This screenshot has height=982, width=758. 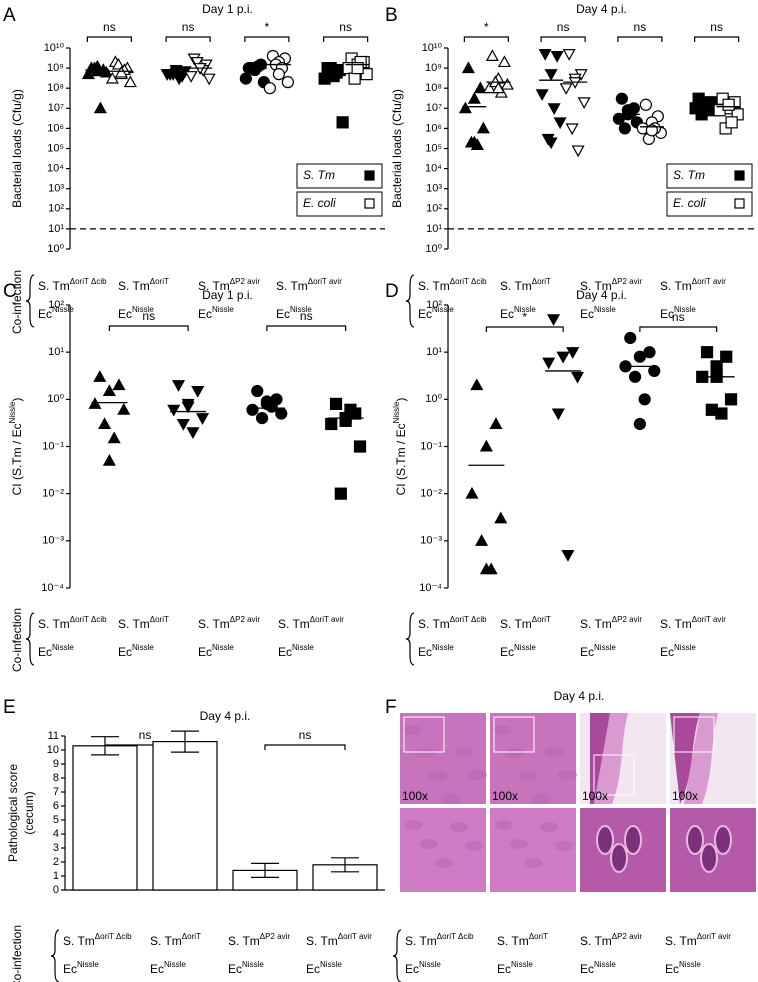 What do you see at coordinates (345, 865) in the screenshot?
I see `error-bar` at bounding box center [345, 865].